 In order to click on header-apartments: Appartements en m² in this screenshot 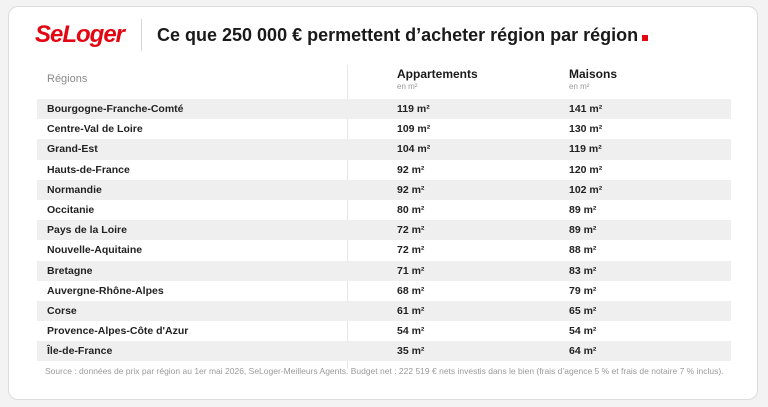, I will do `click(437, 79)`.